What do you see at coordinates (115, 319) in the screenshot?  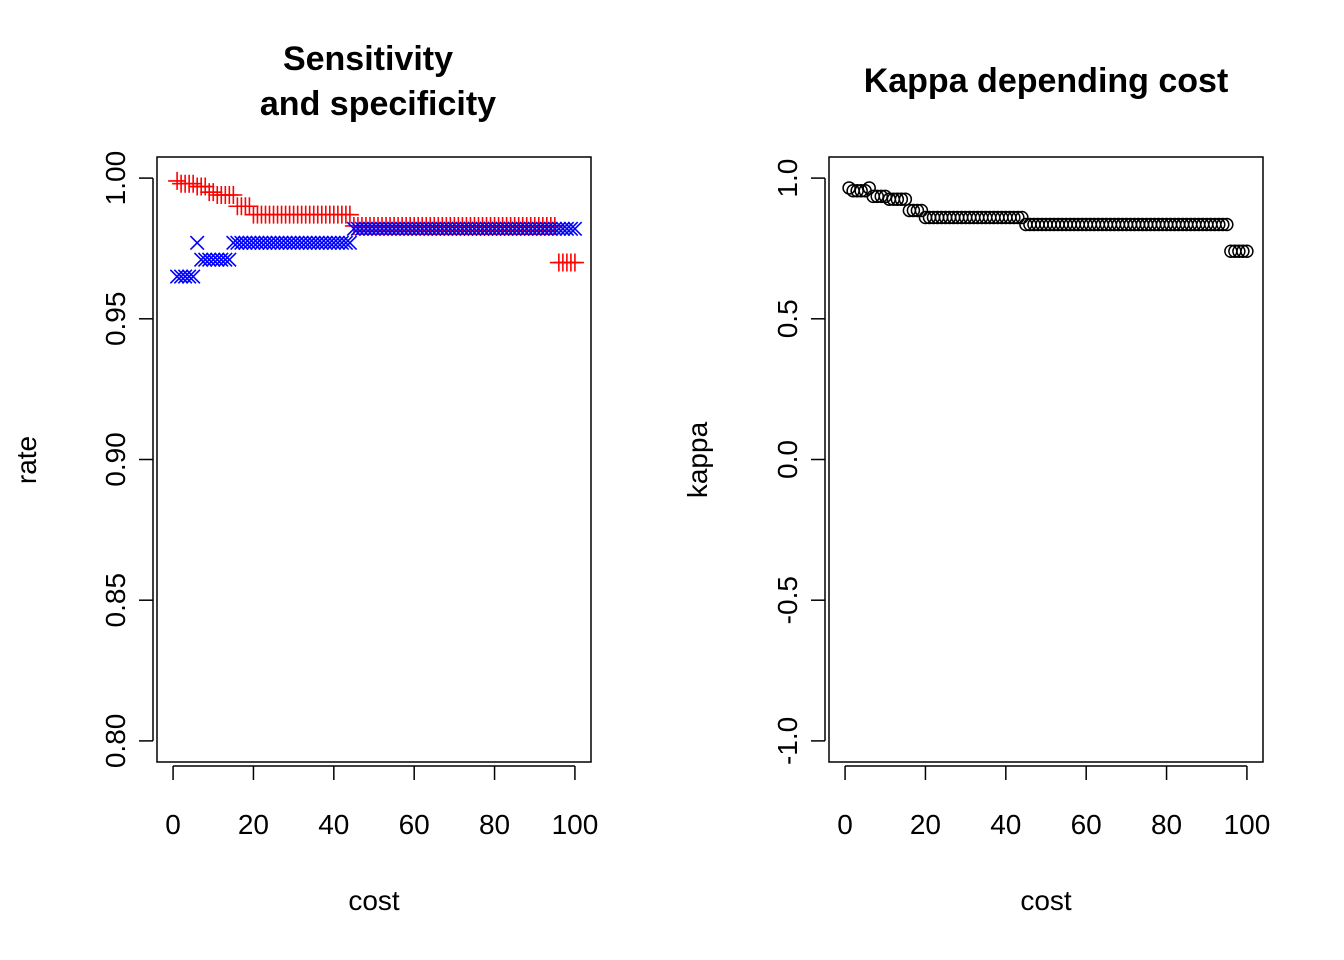 I see `y-tick-label: 0.95` at bounding box center [115, 319].